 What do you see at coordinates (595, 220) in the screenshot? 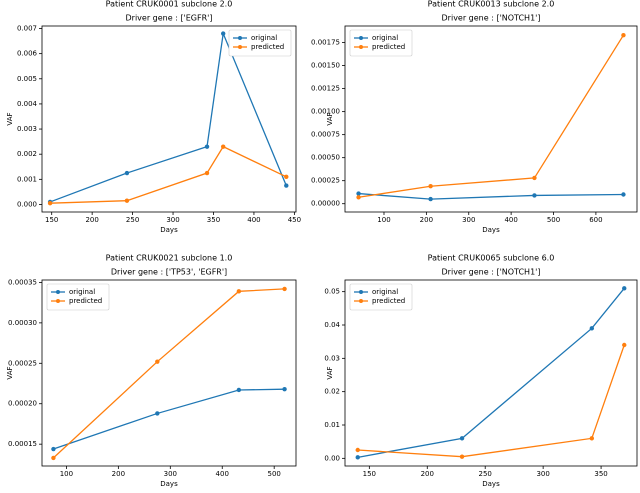
I see `x-tick-label: 600` at bounding box center [595, 220].